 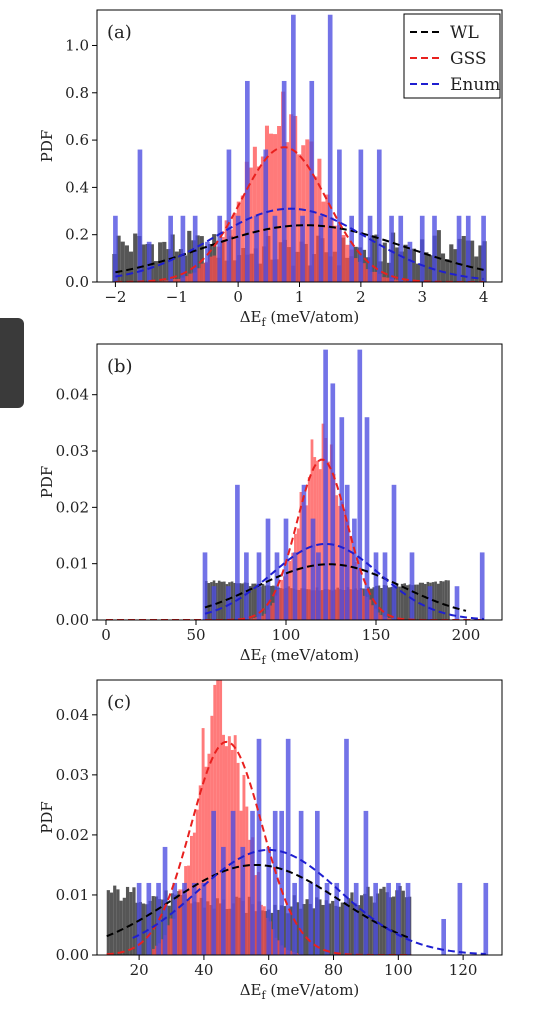 What do you see at coordinates (300, 297) in the screenshot?
I see `x-tick-label: 1` at bounding box center [300, 297].